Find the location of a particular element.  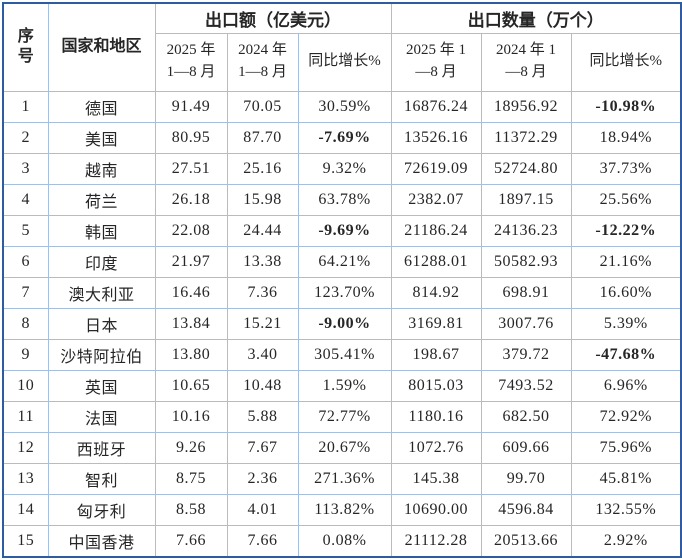

cell-qty-2025: 814.92 is located at coordinates (436, 292).